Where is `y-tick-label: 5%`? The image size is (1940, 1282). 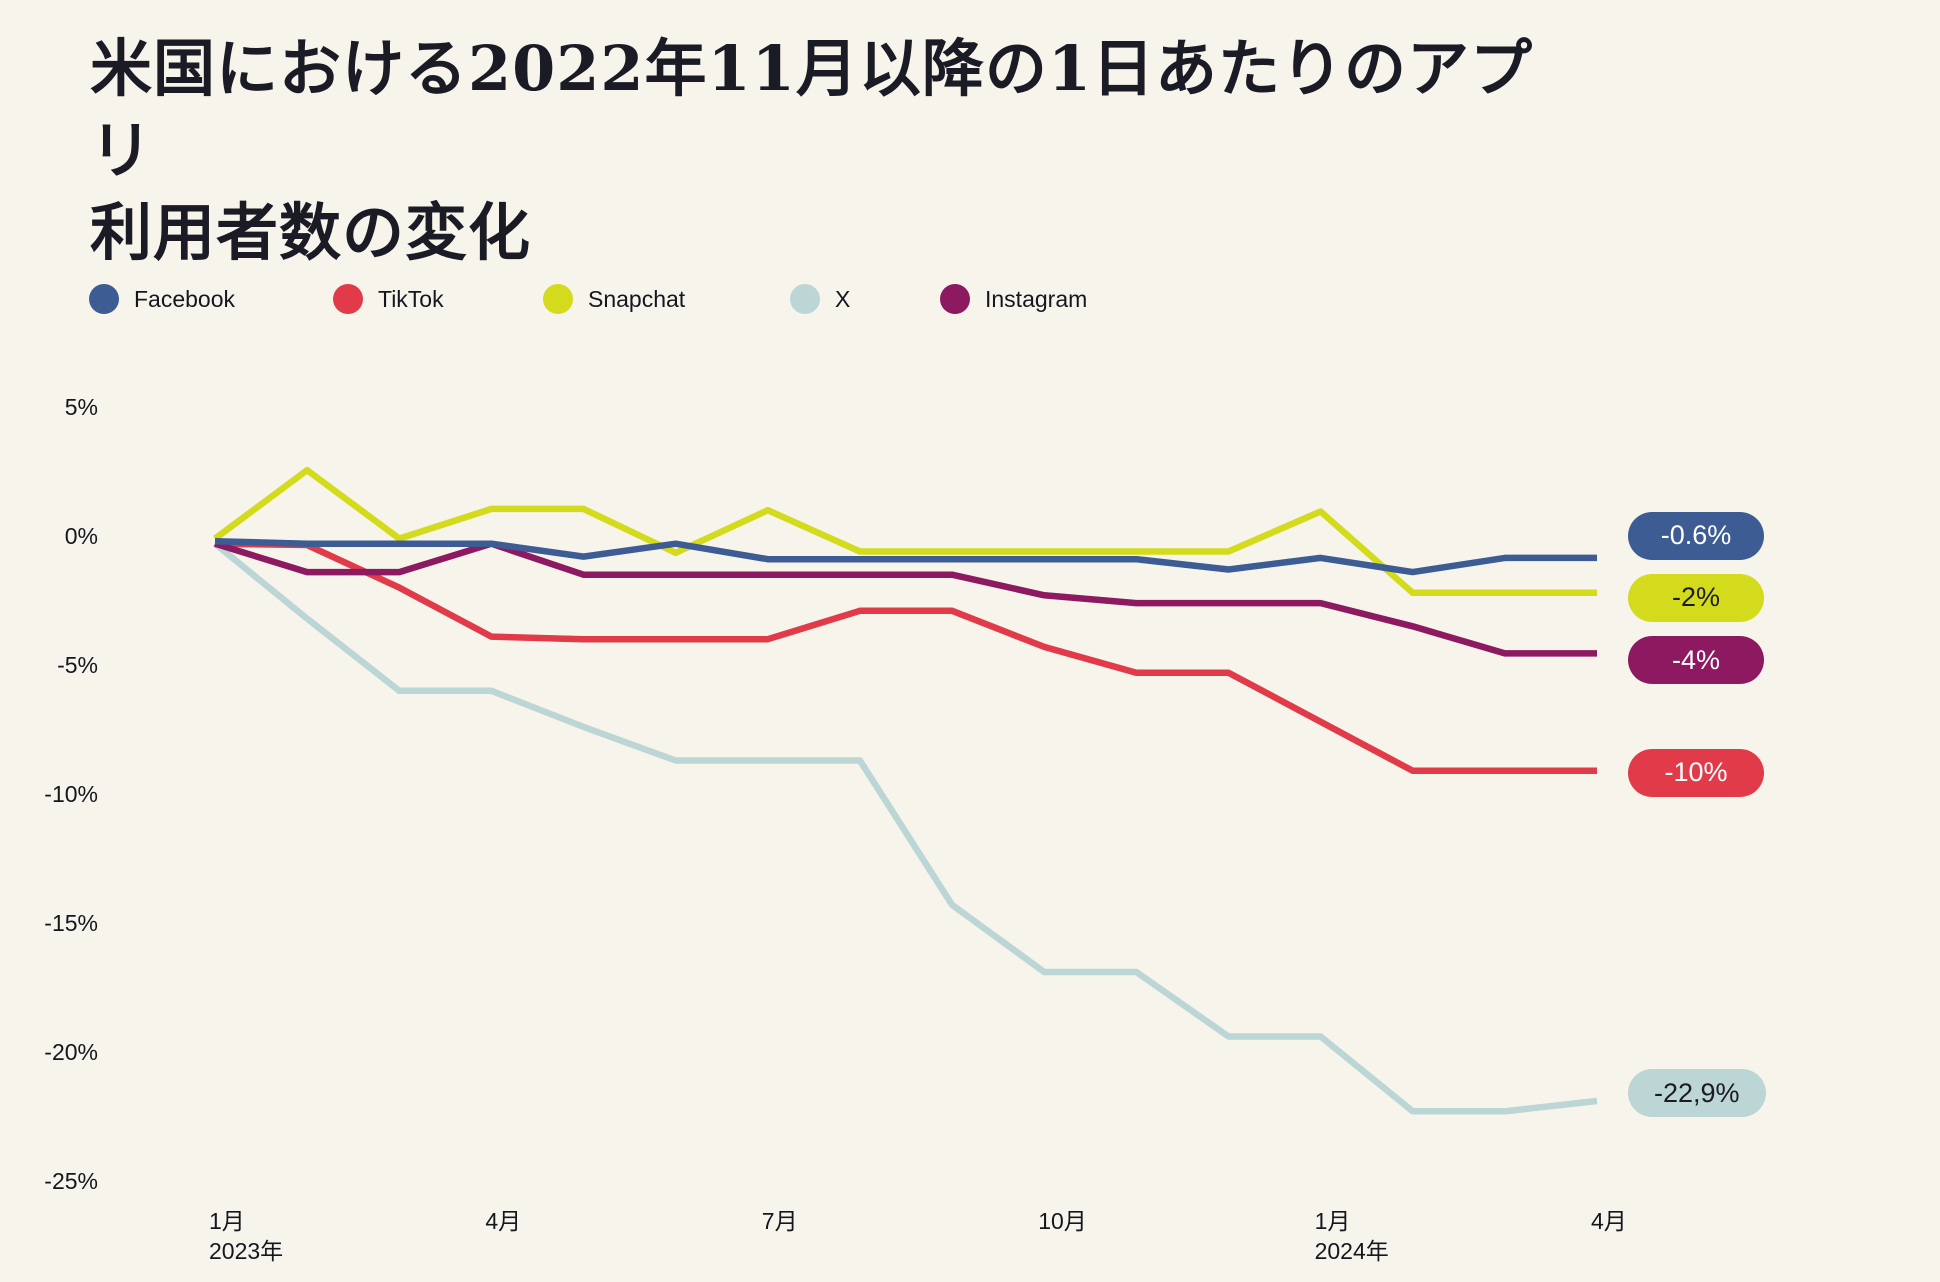
y-tick-label: 5% is located at coordinates (81, 407).